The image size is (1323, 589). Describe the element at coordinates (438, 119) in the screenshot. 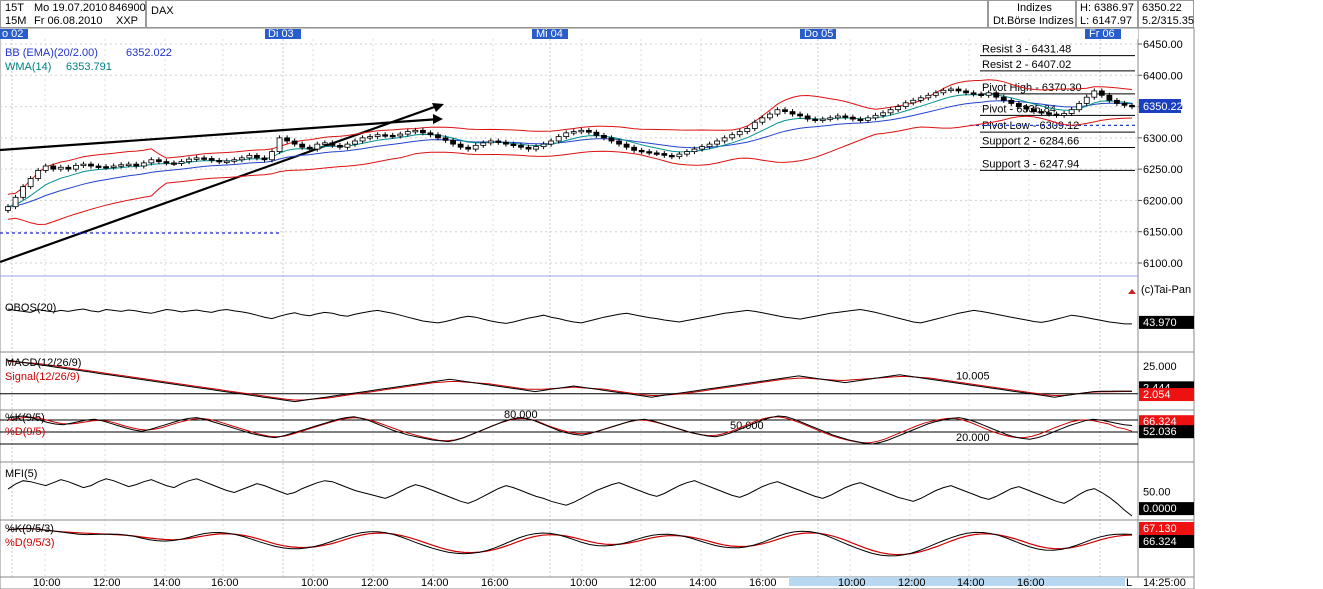

I see `trend-arrow-upper` at that location.